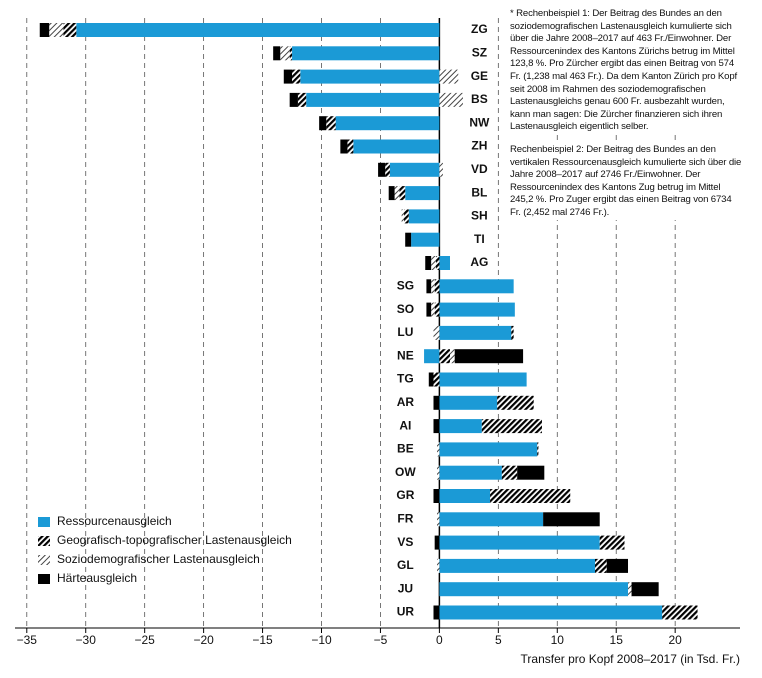  I want to click on x-tick-label: 20, so click(675, 640).